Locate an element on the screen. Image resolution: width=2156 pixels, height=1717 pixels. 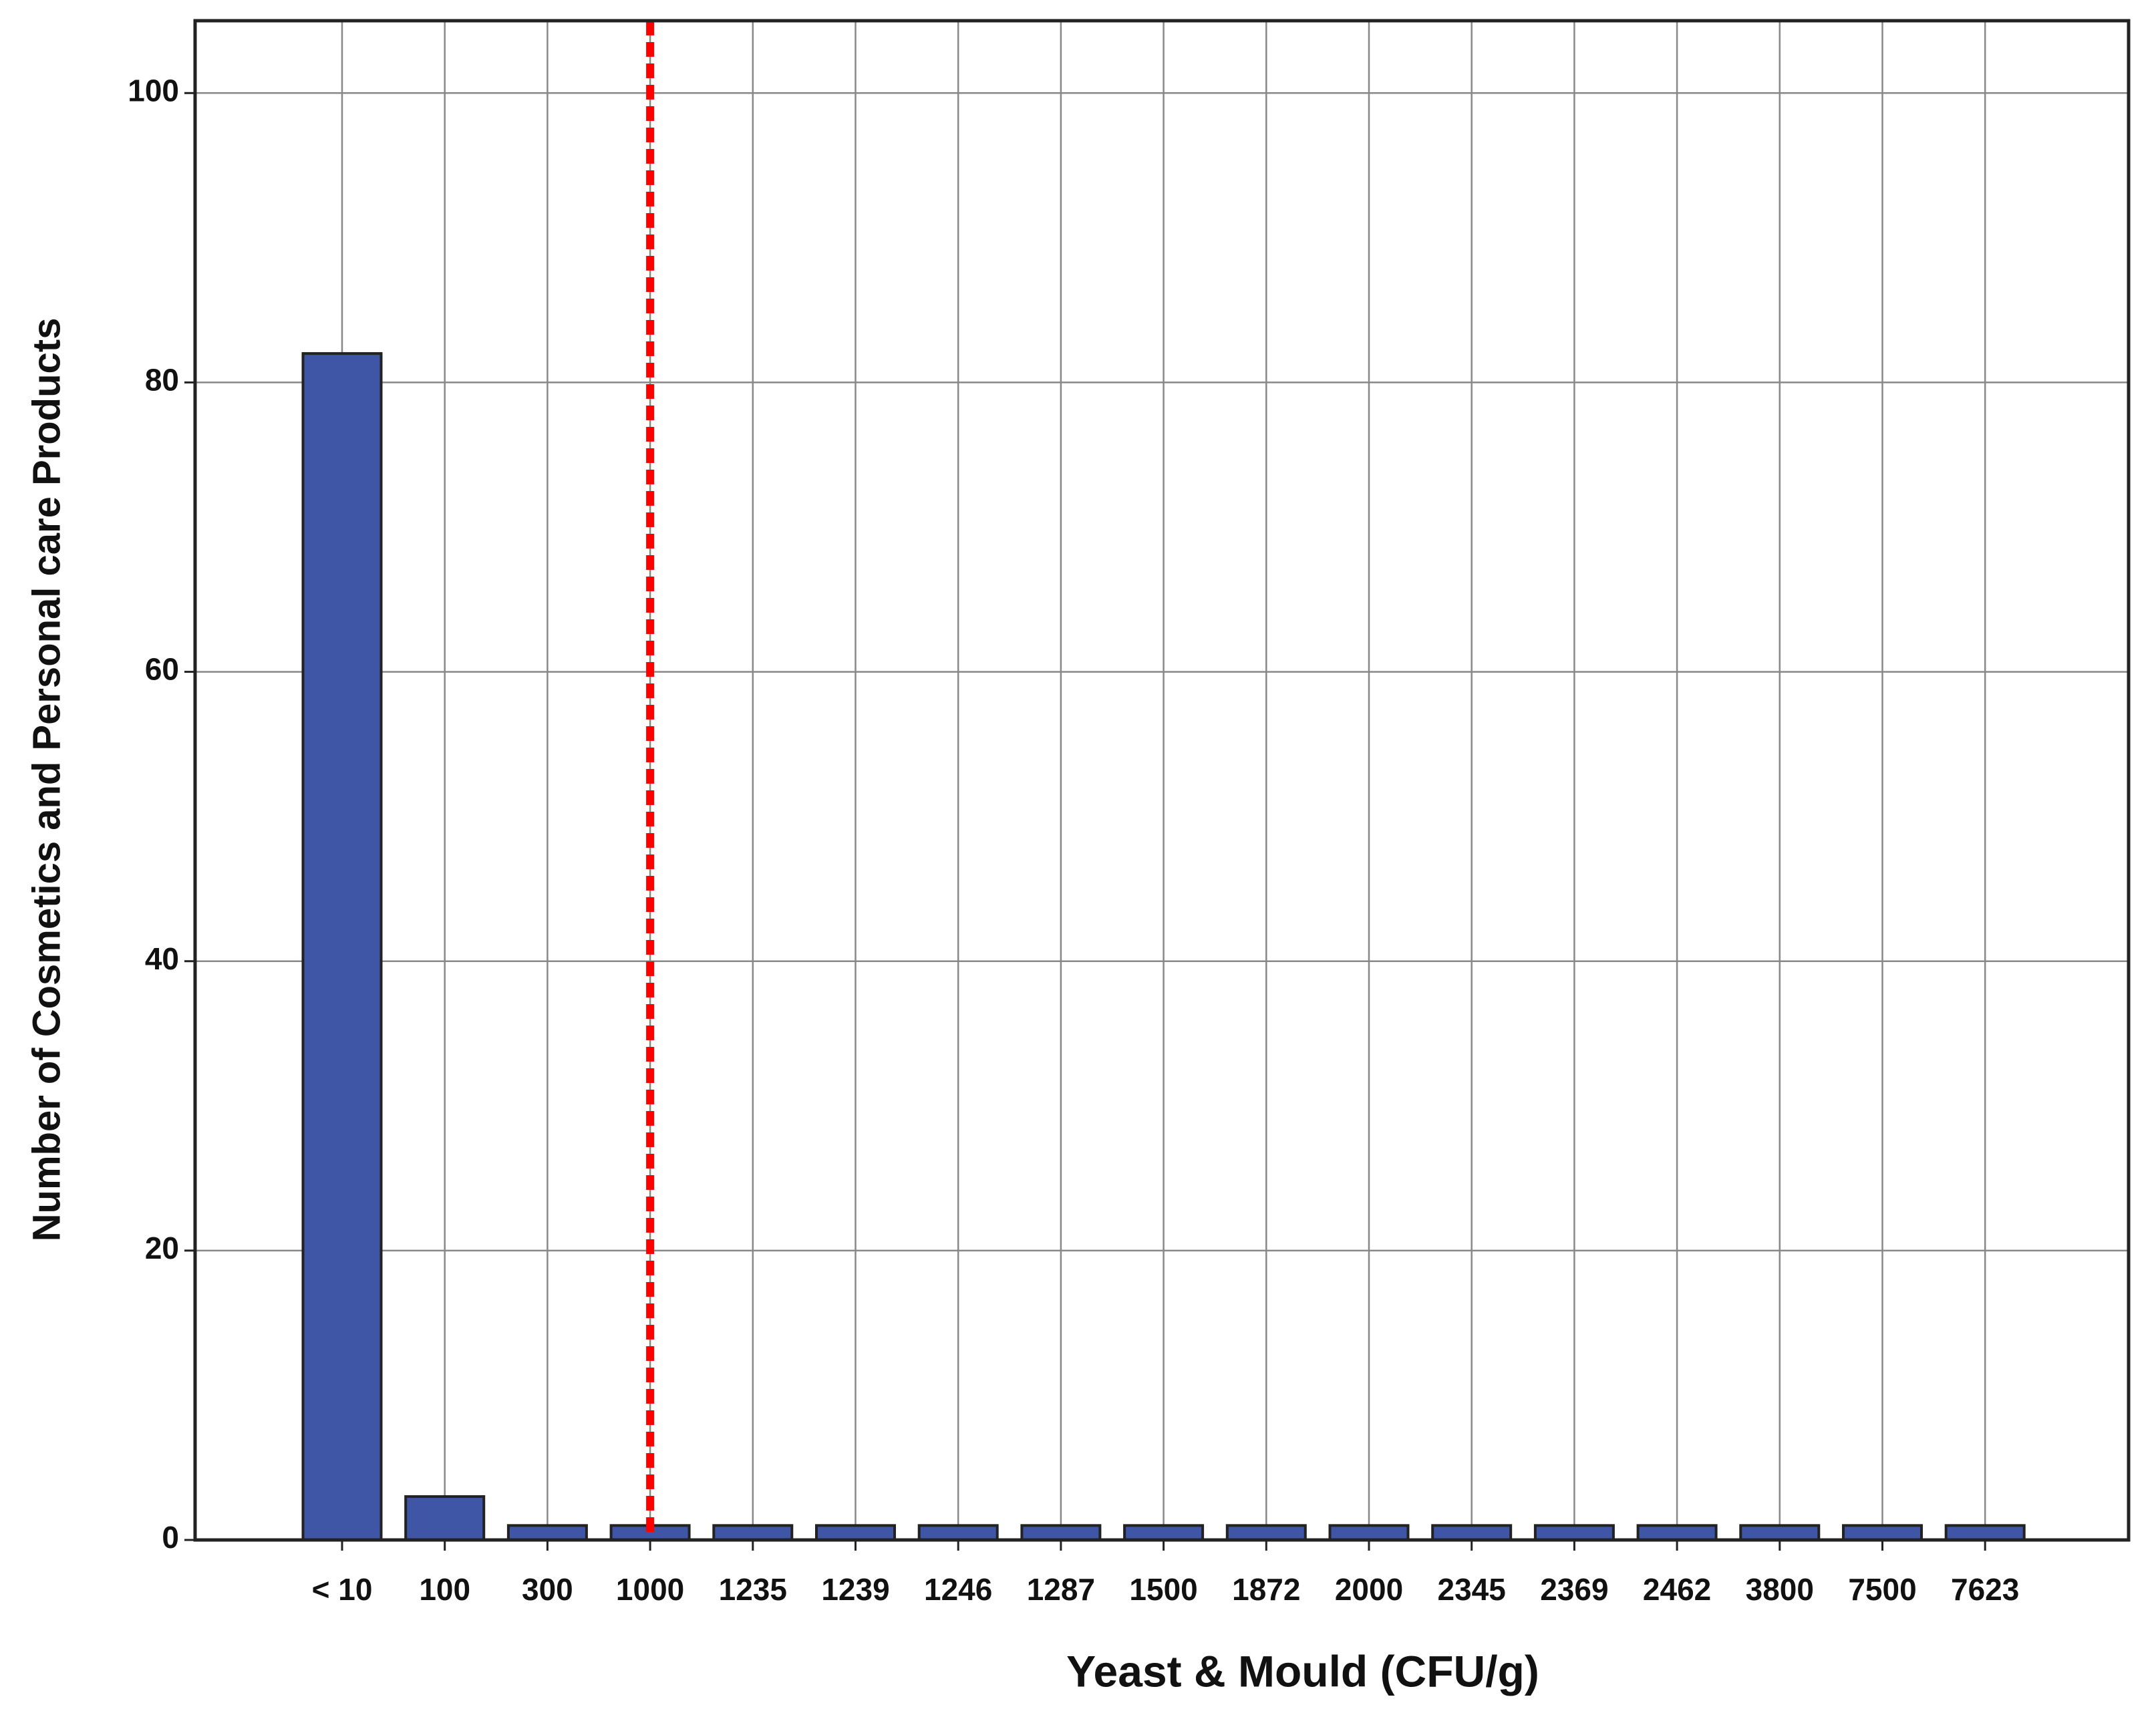
x-tick-label: 1287 is located at coordinates (1061, 1589).